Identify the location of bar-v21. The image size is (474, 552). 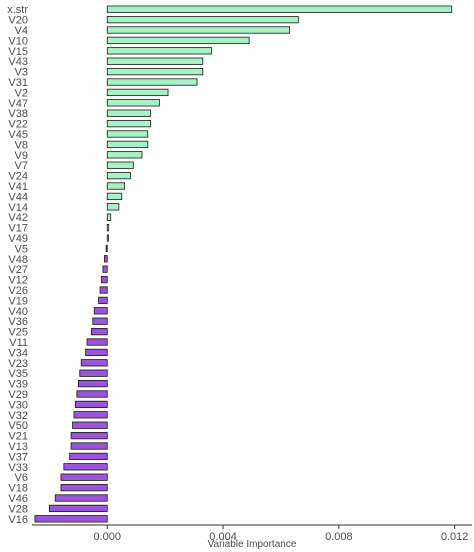
(89, 435).